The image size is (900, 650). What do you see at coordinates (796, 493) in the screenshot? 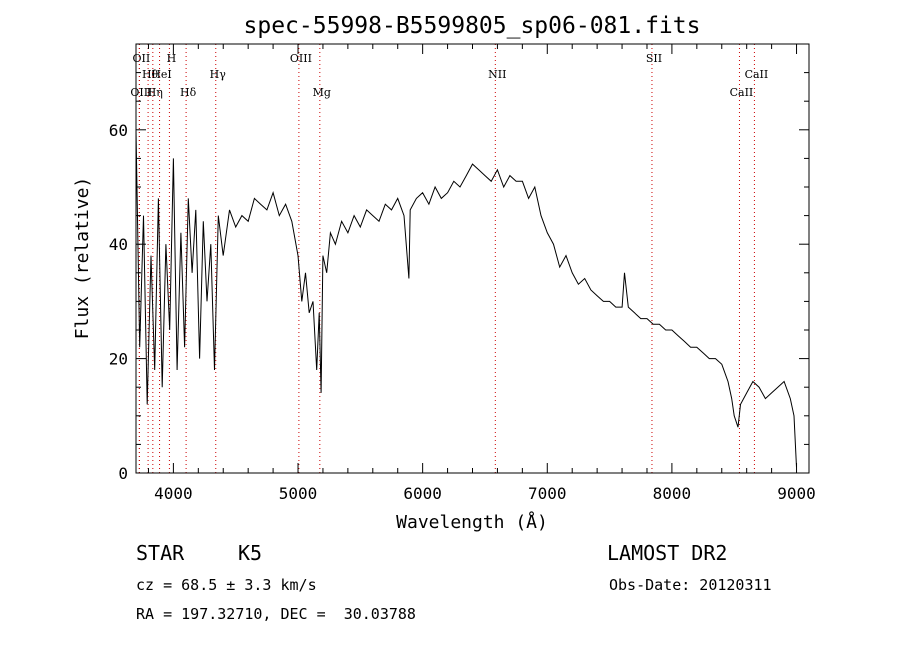
I see `x-tick-label-5: 9000` at bounding box center [796, 493].